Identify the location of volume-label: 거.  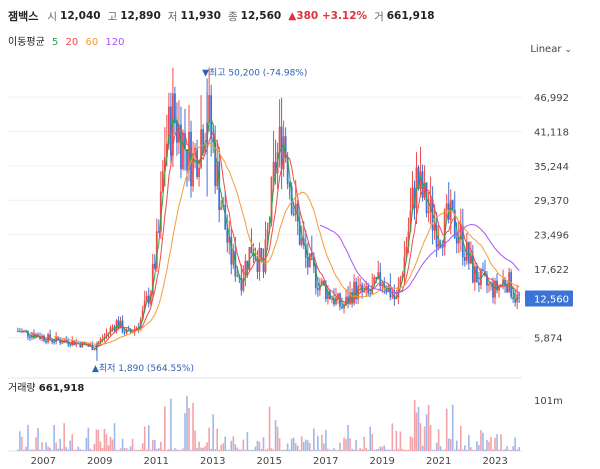
(379, 16).